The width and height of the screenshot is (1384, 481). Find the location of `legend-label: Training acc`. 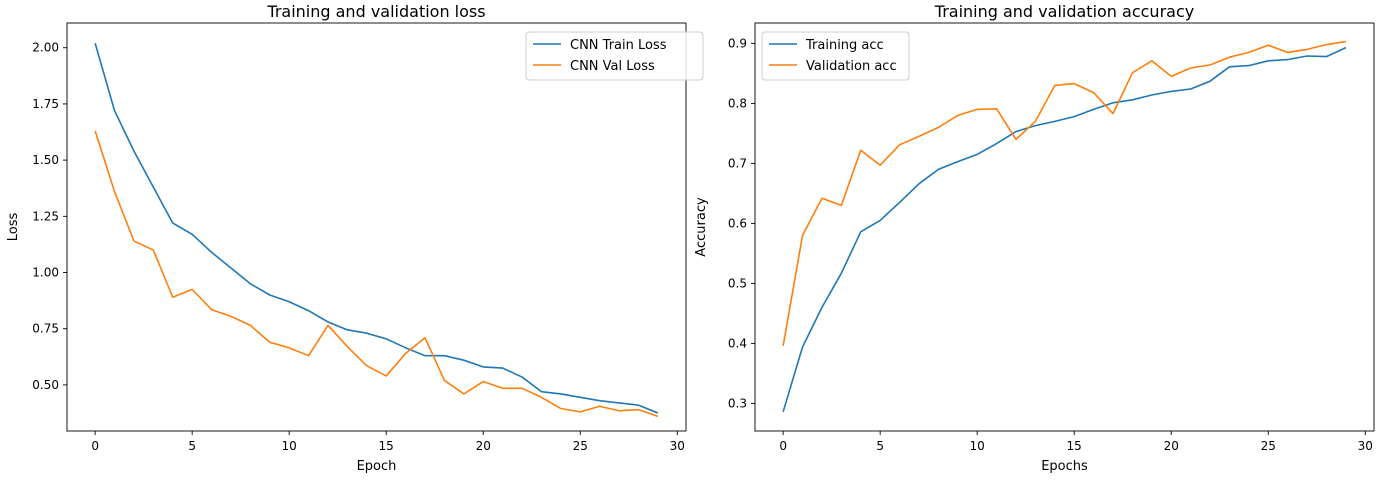

legend-label: Training acc is located at coordinates (844, 45).